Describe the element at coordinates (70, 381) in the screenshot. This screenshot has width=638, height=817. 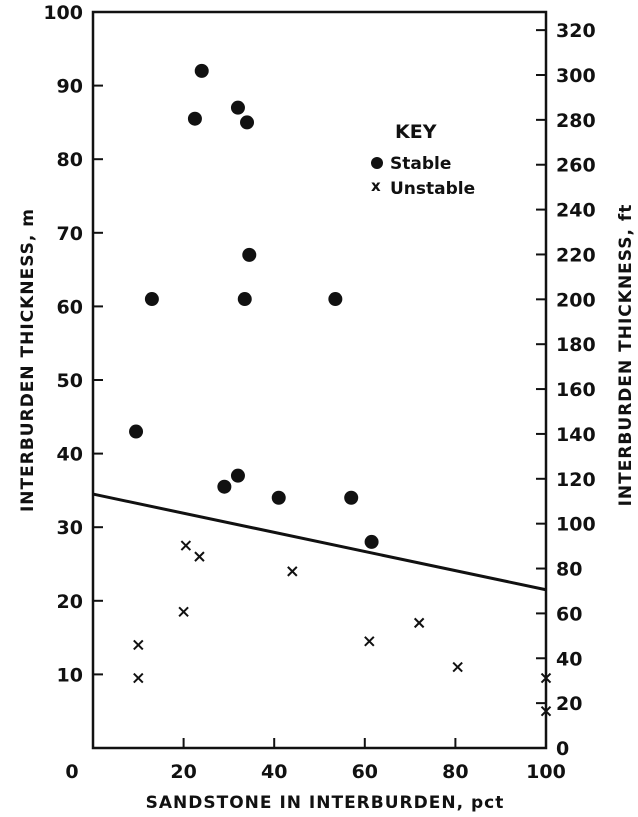
I see `y-tick-label-left: 50` at that location.